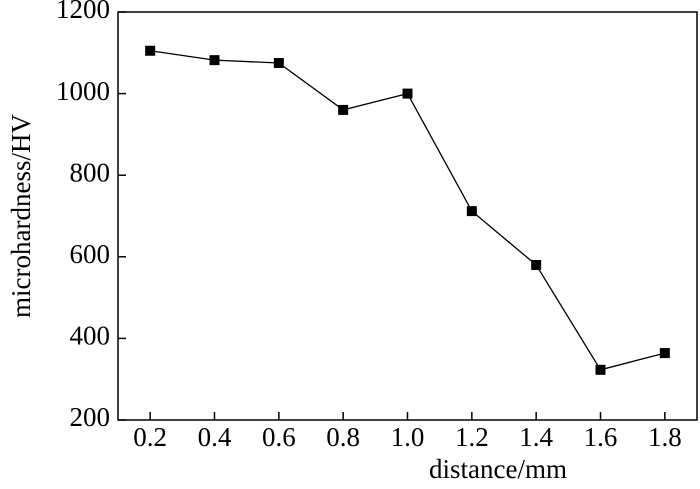 The image size is (700, 489). Describe the element at coordinates (536, 437) in the screenshot. I see `x-tick-label: 1.4` at that location.